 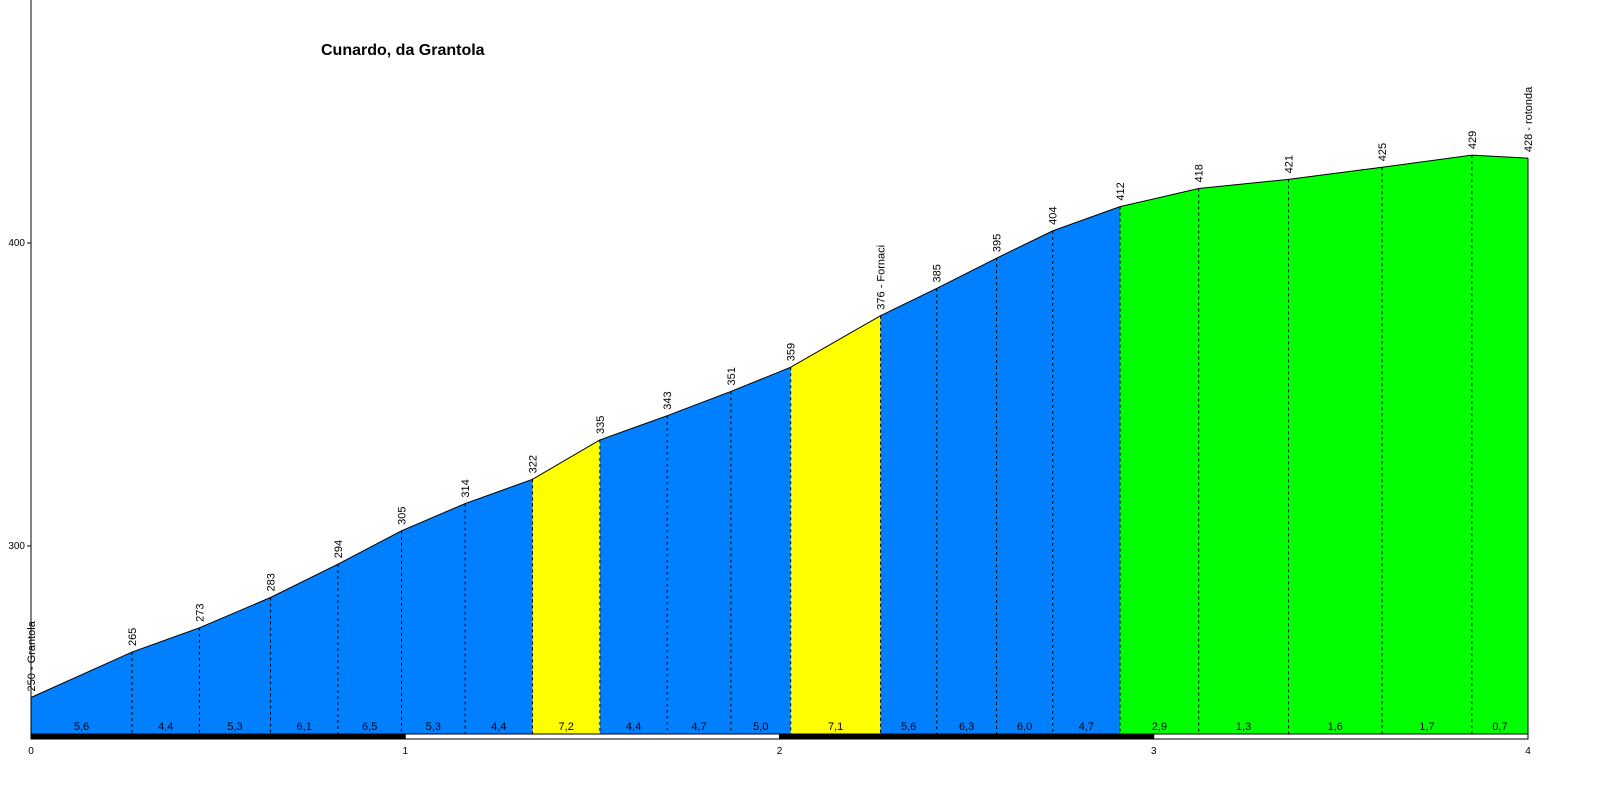 I want to click on altitude-label: 412, so click(x=1121, y=191).